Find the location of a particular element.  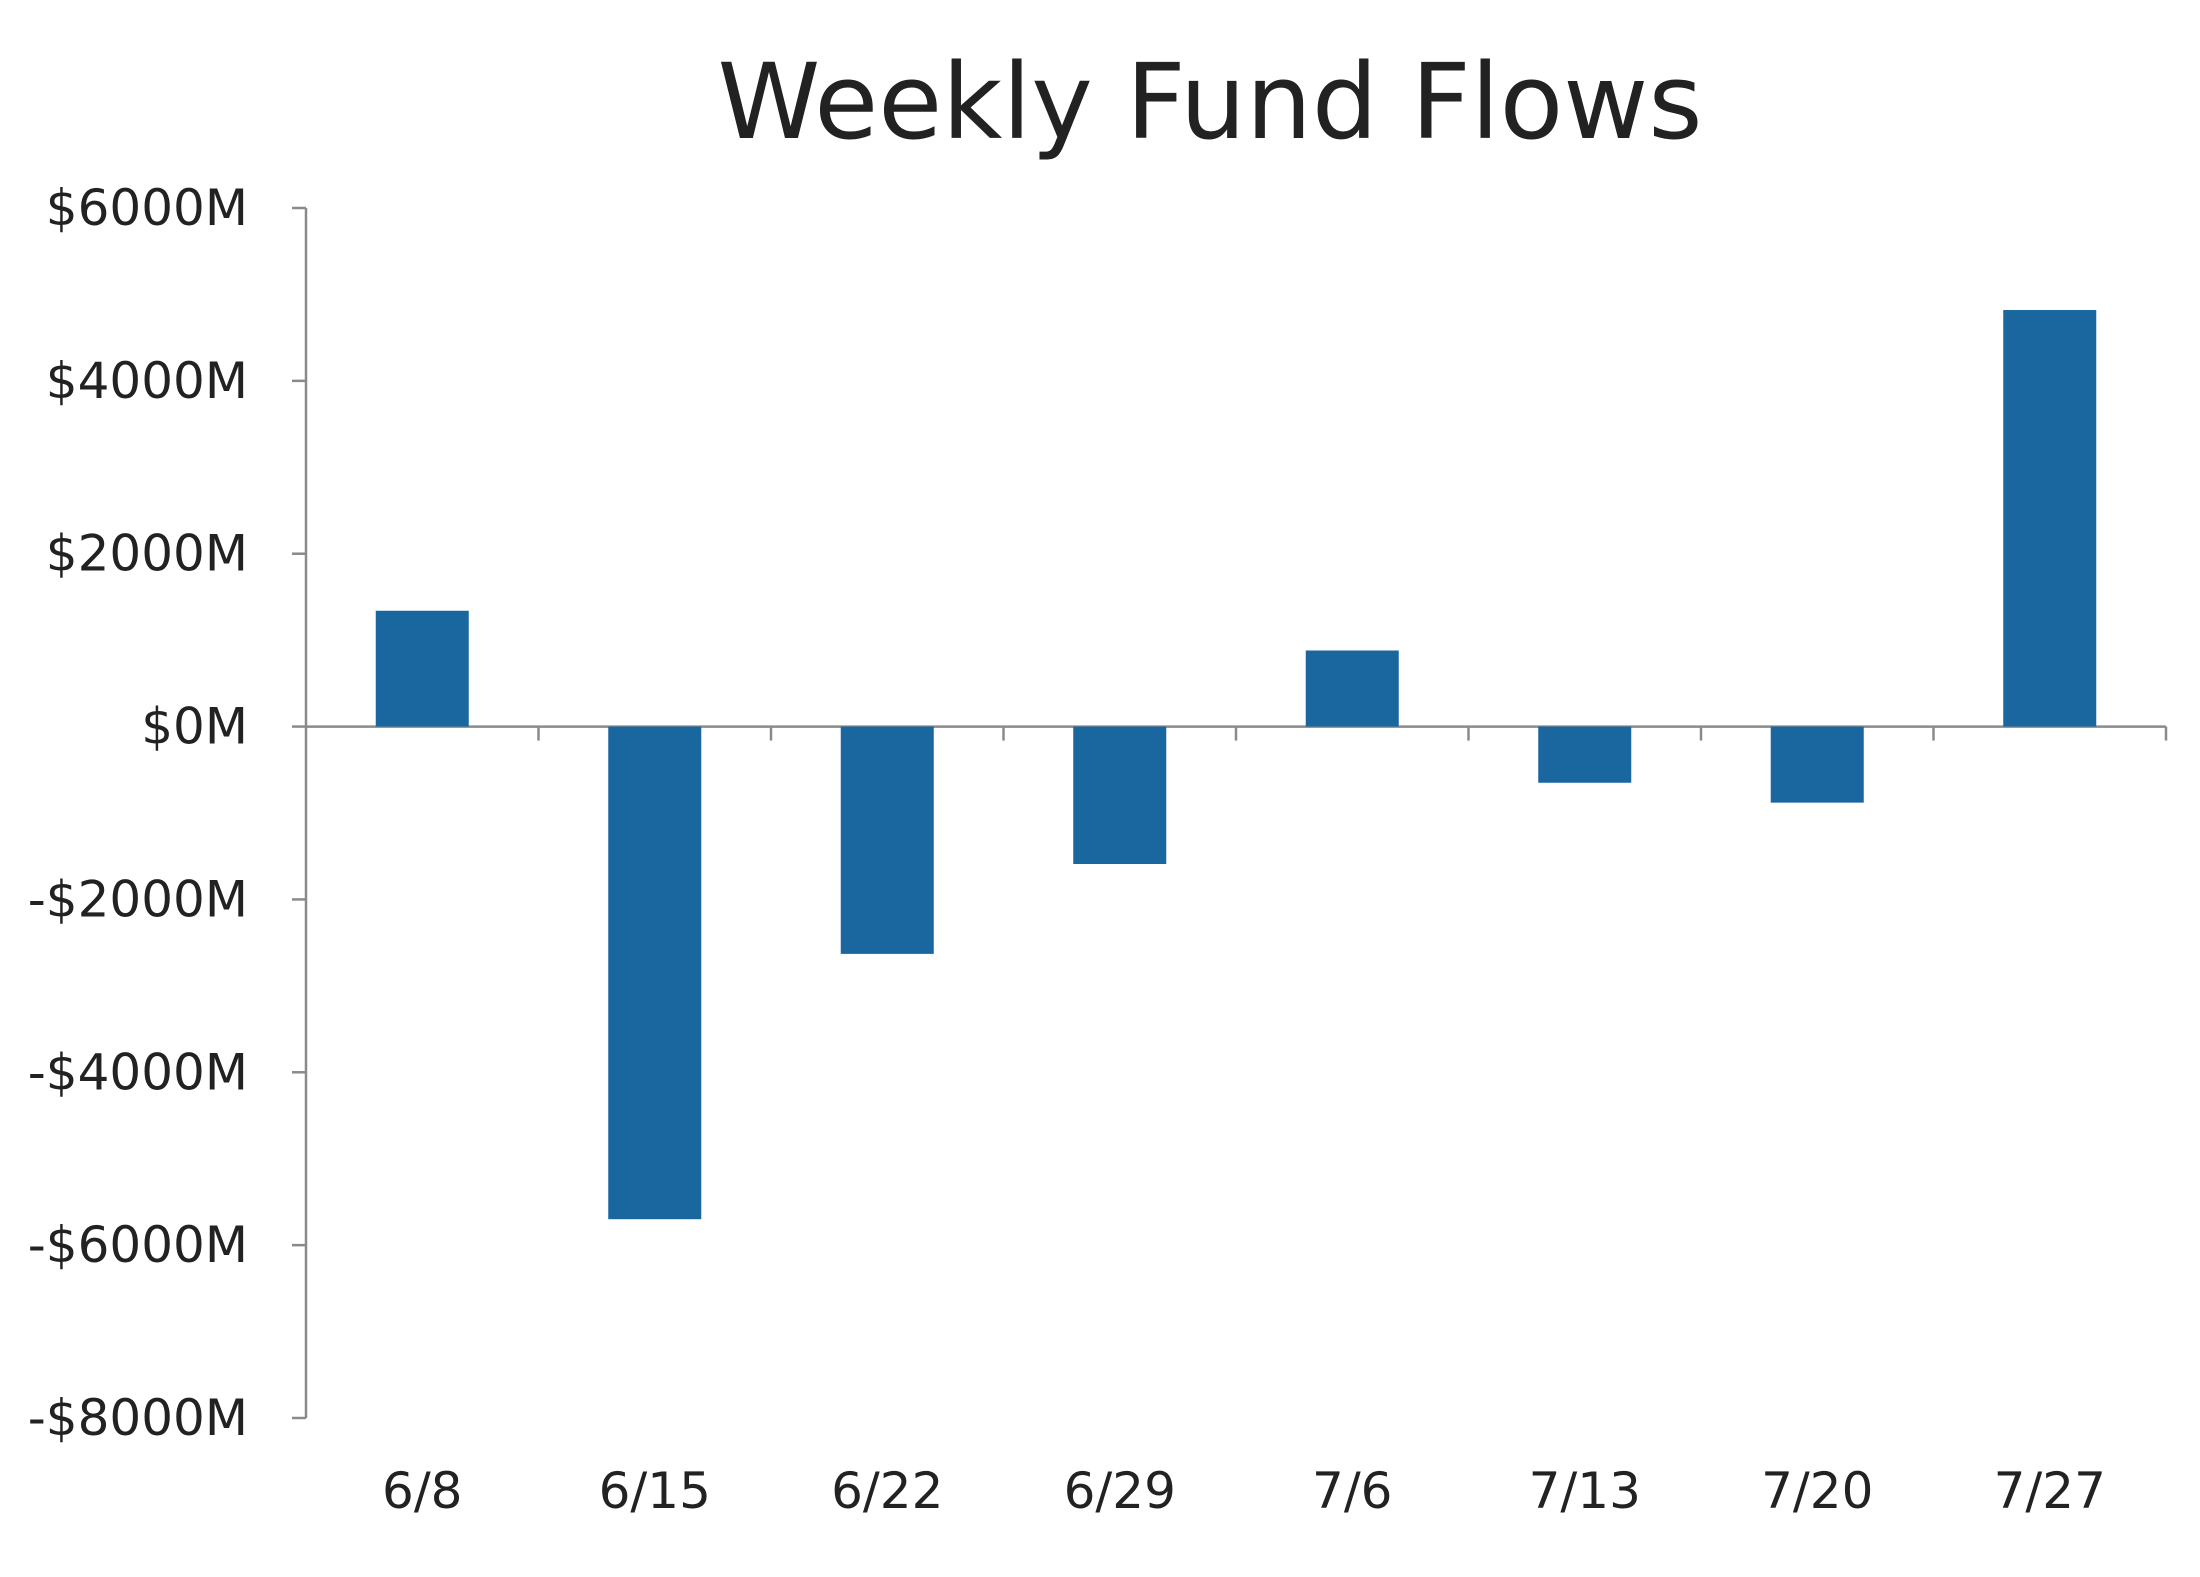

x-tick-label: 7/13 is located at coordinates (1585, 1491).